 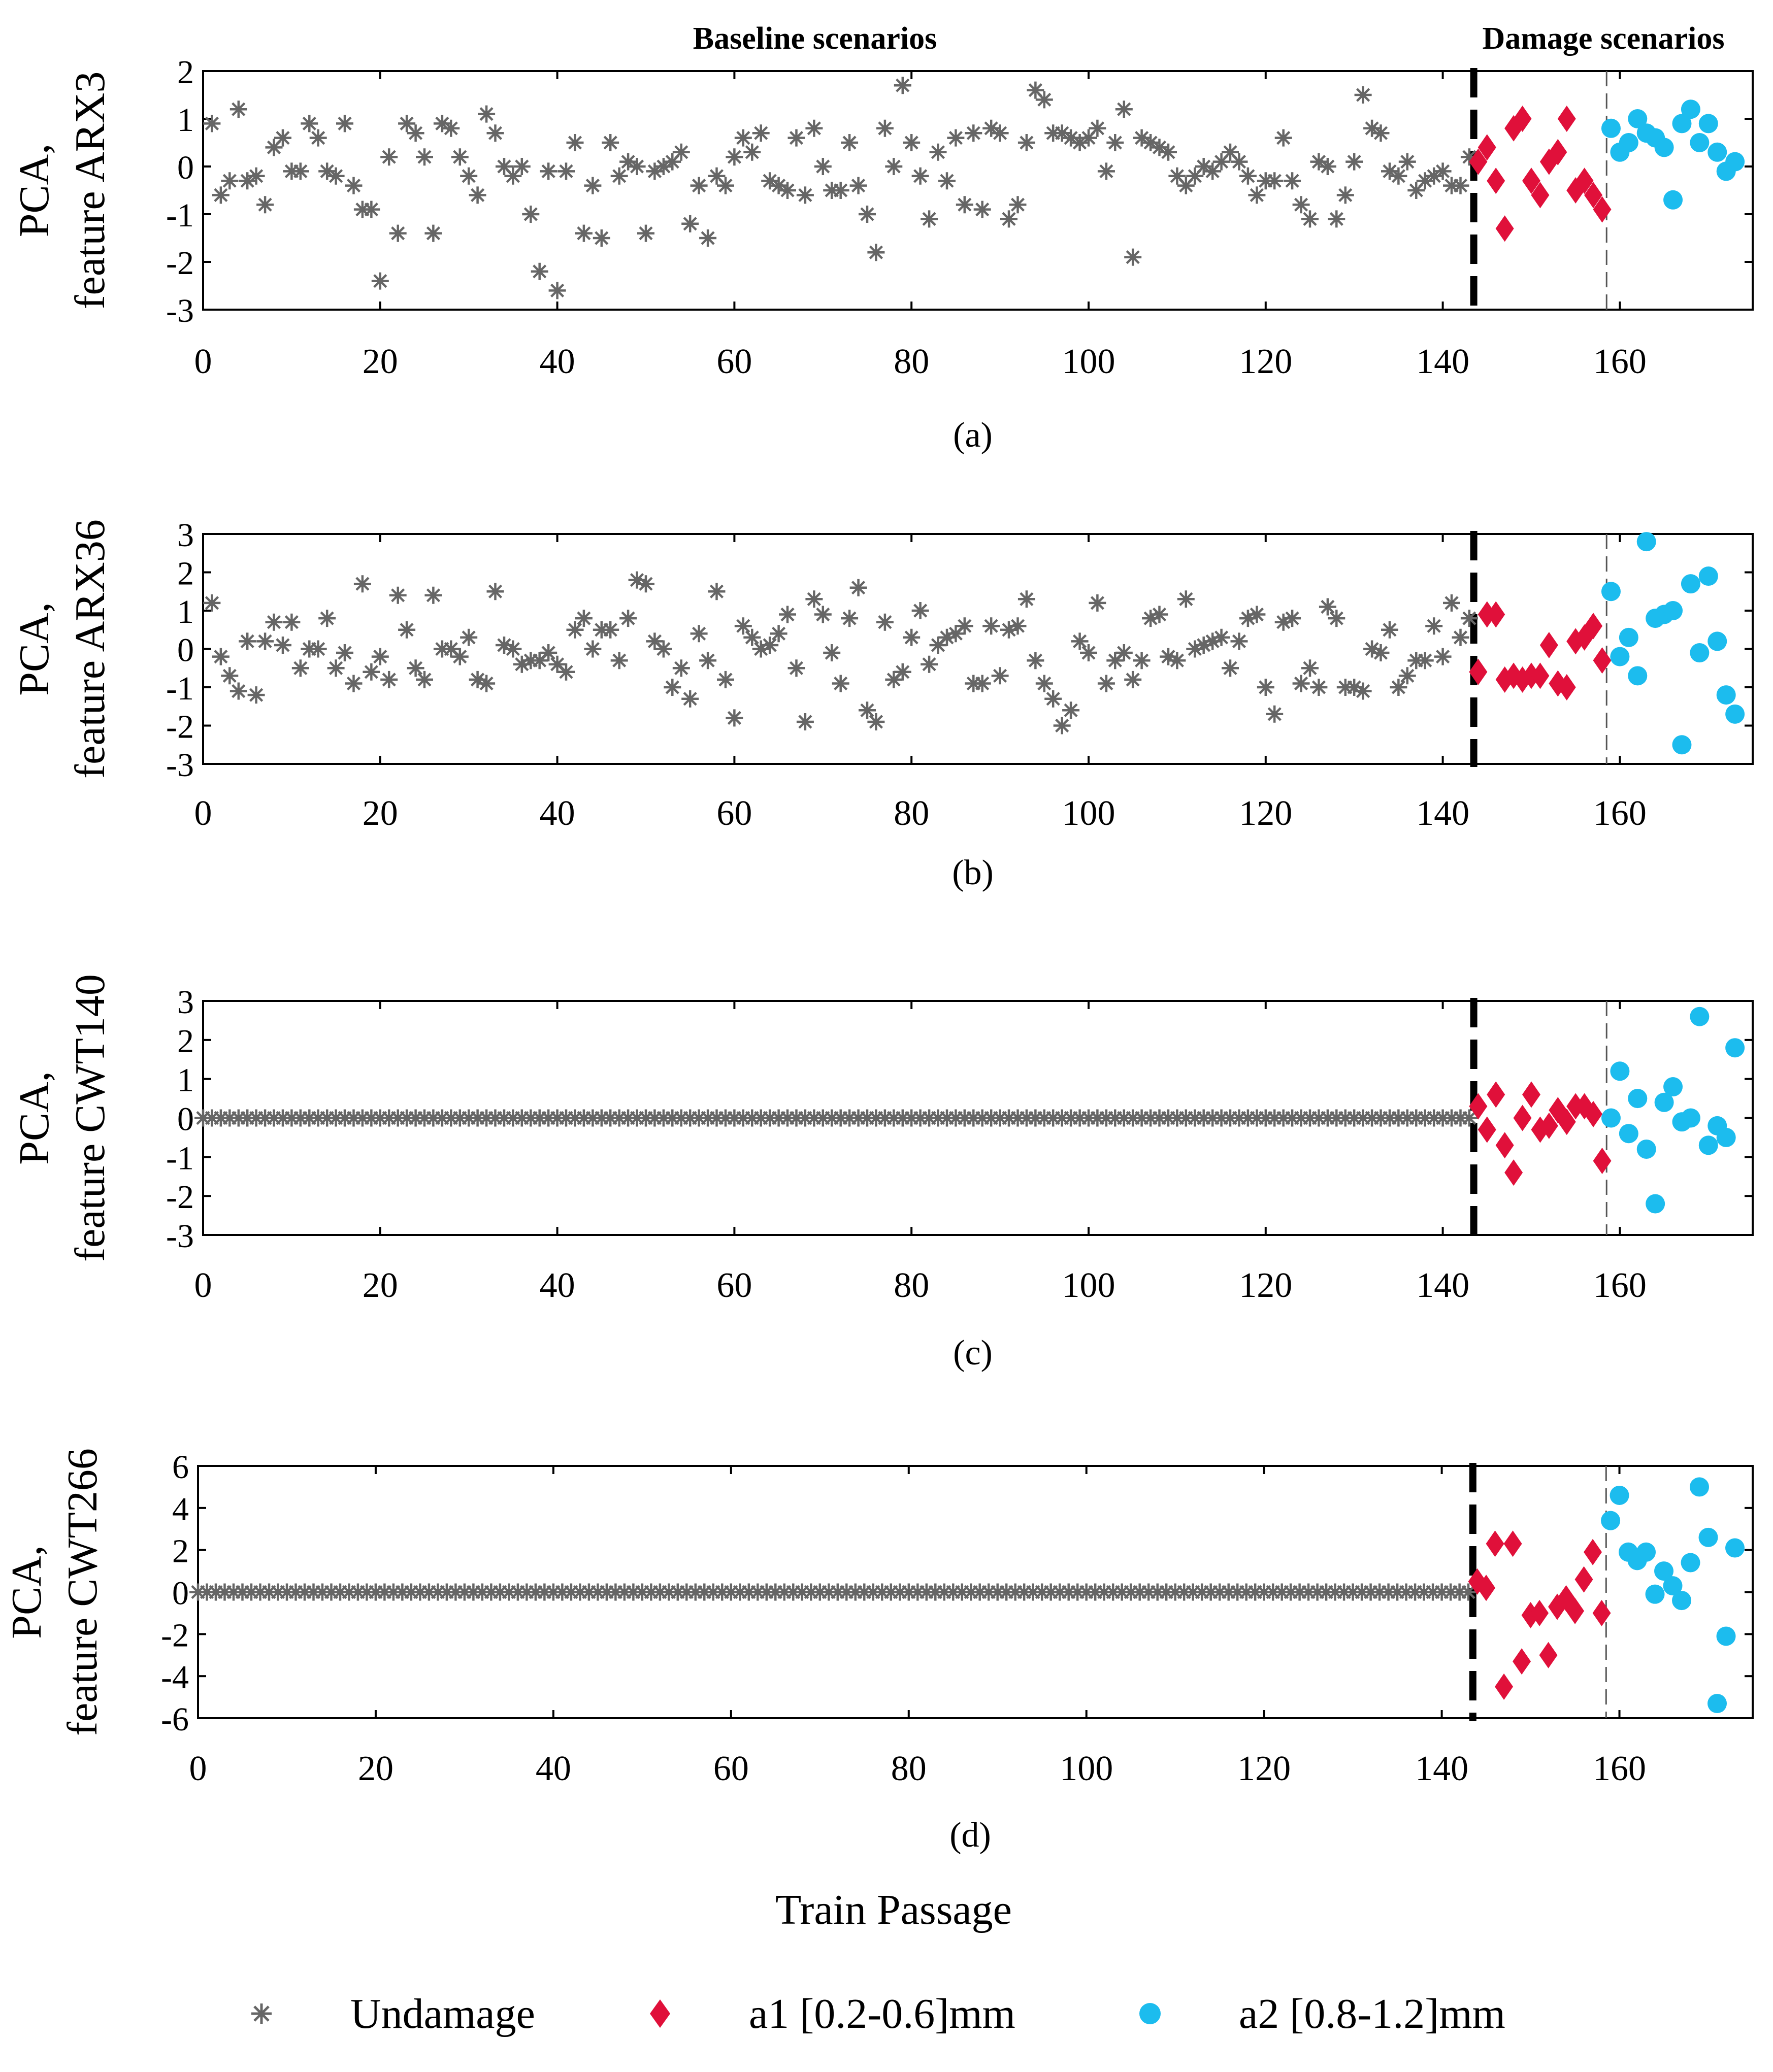 What do you see at coordinates (1620, 1285) in the screenshot?
I see `x-tick-label: 160` at bounding box center [1620, 1285].